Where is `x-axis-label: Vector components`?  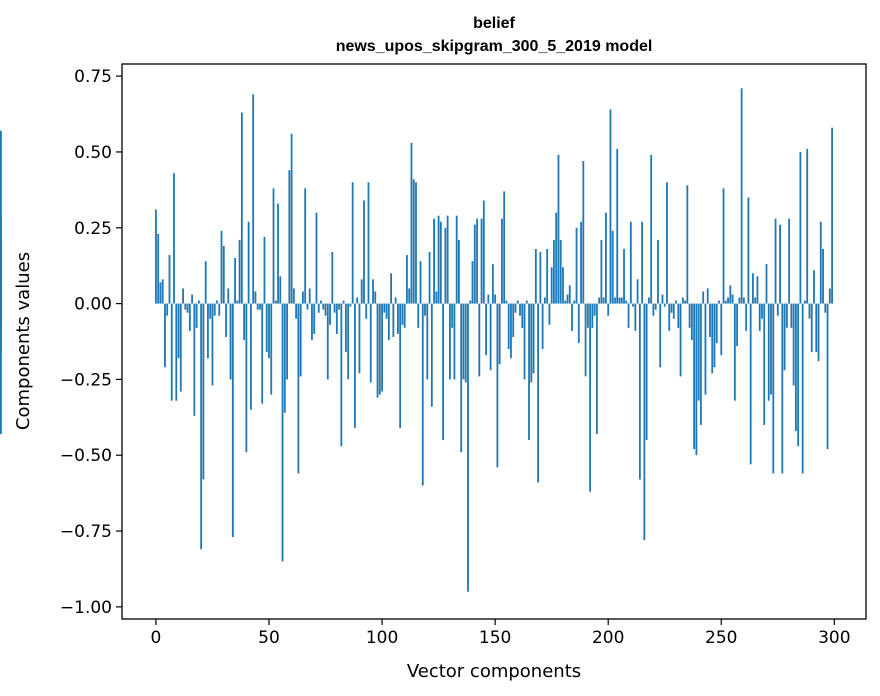
x-axis-label: Vector components is located at coordinates (494, 671).